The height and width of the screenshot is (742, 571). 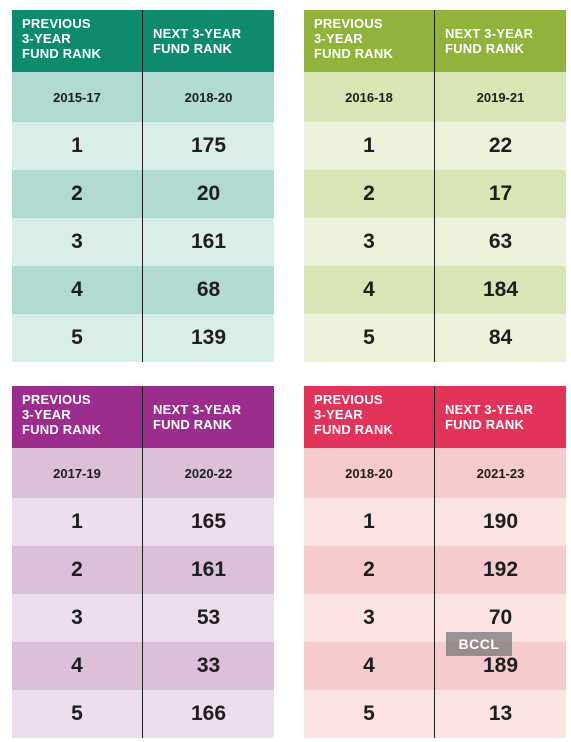 What do you see at coordinates (500, 242) in the screenshot?
I see `next-rank: 63` at bounding box center [500, 242].